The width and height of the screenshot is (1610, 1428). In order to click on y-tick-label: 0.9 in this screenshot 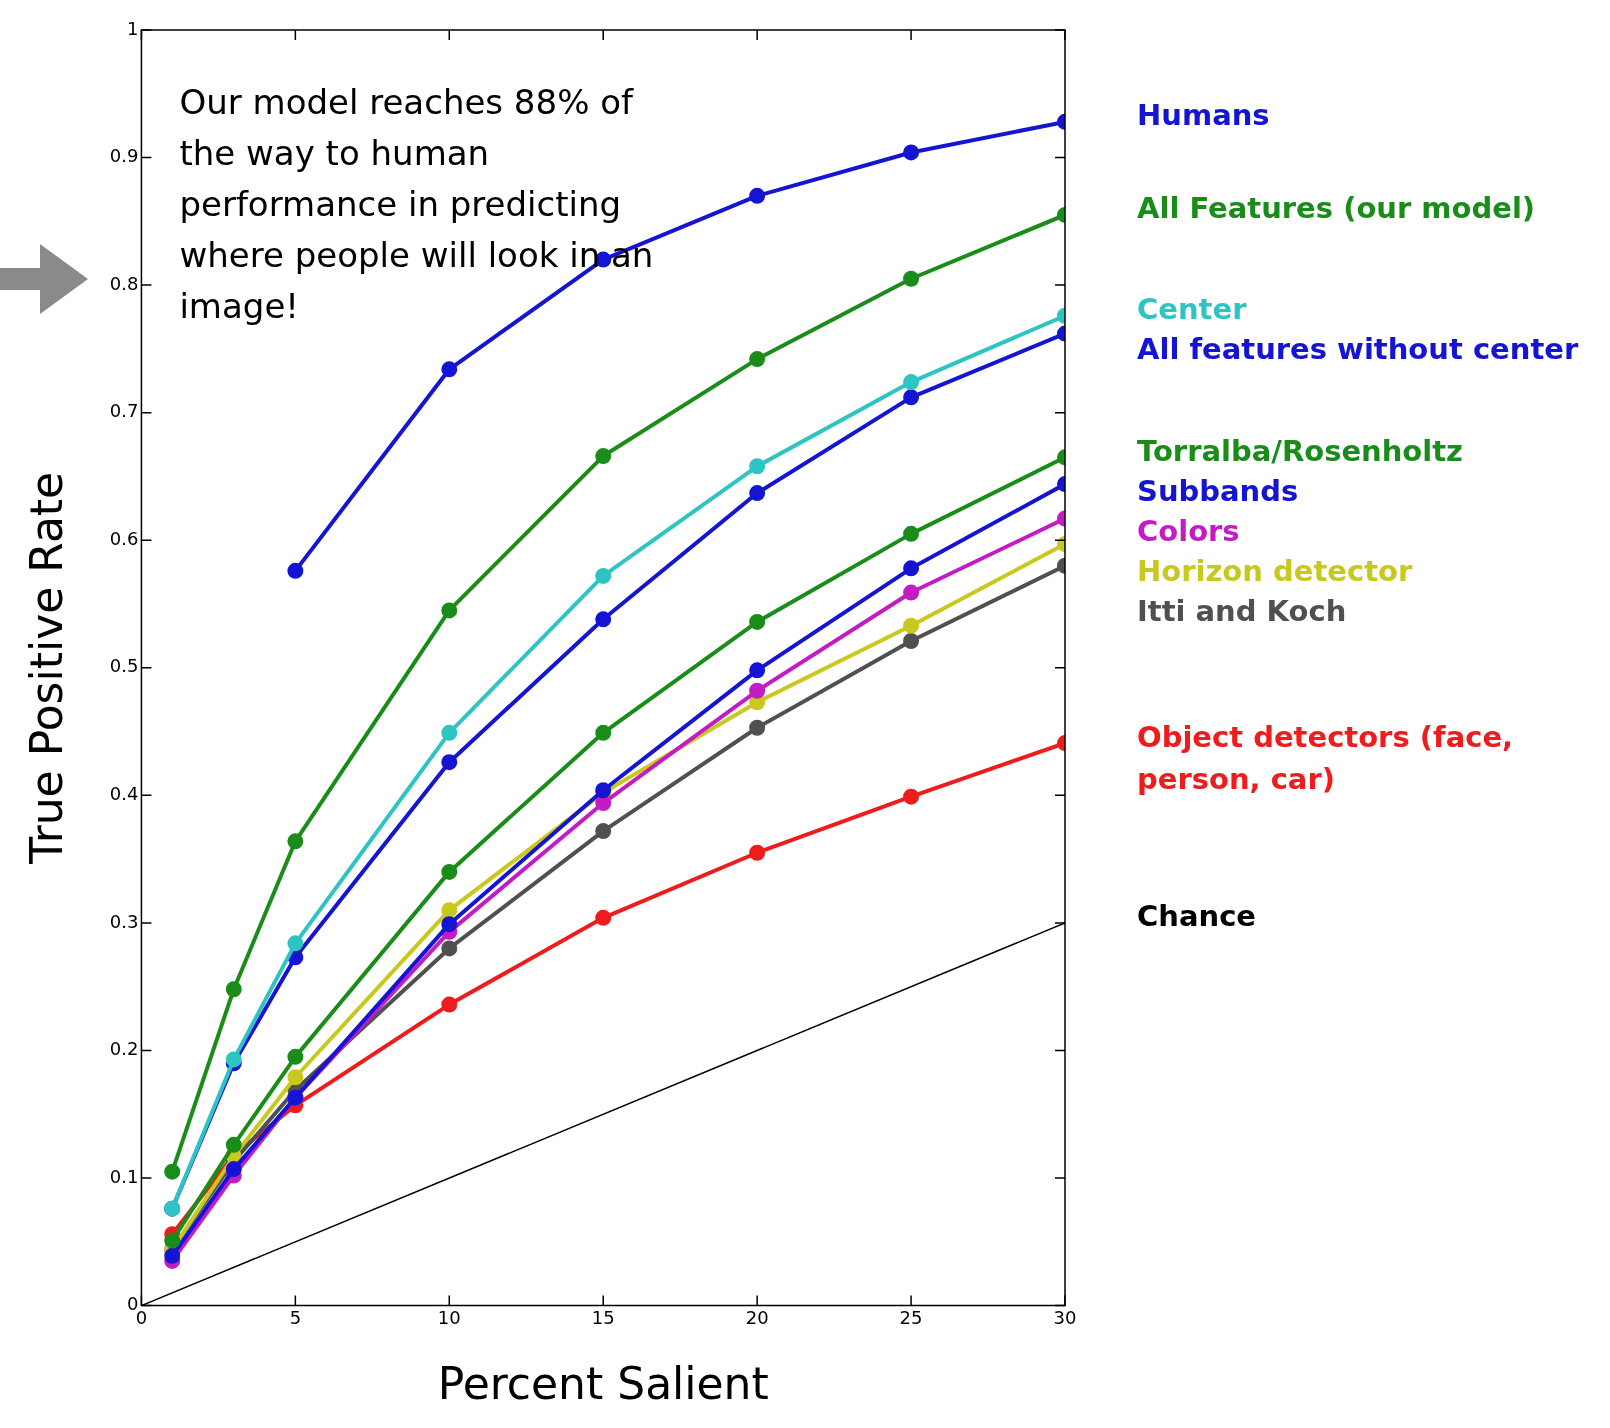, I will do `click(124, 156)`.